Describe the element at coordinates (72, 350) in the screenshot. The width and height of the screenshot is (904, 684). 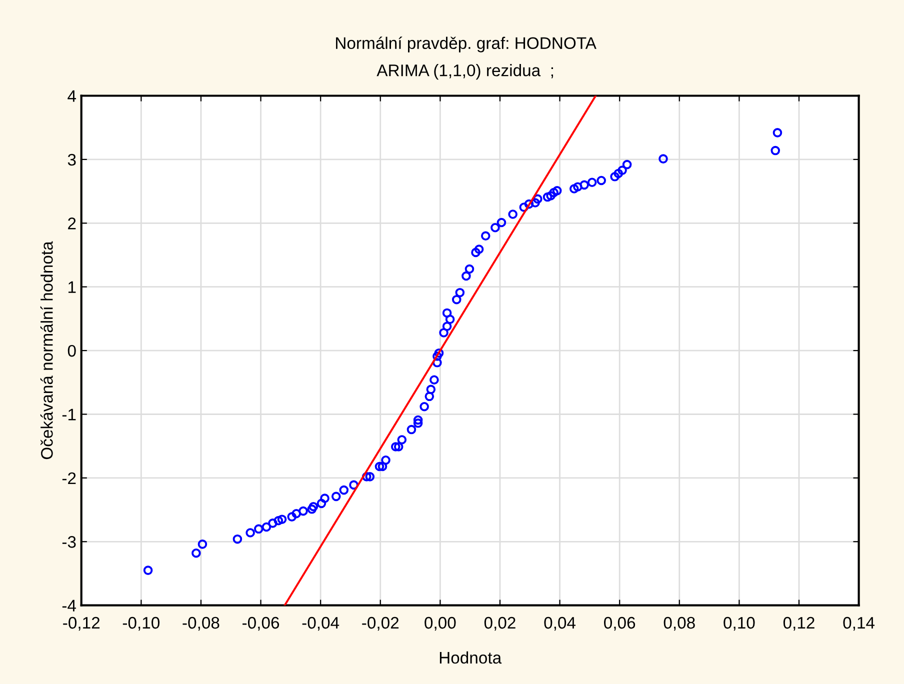
I see `y-tick-label: 0` at that location.